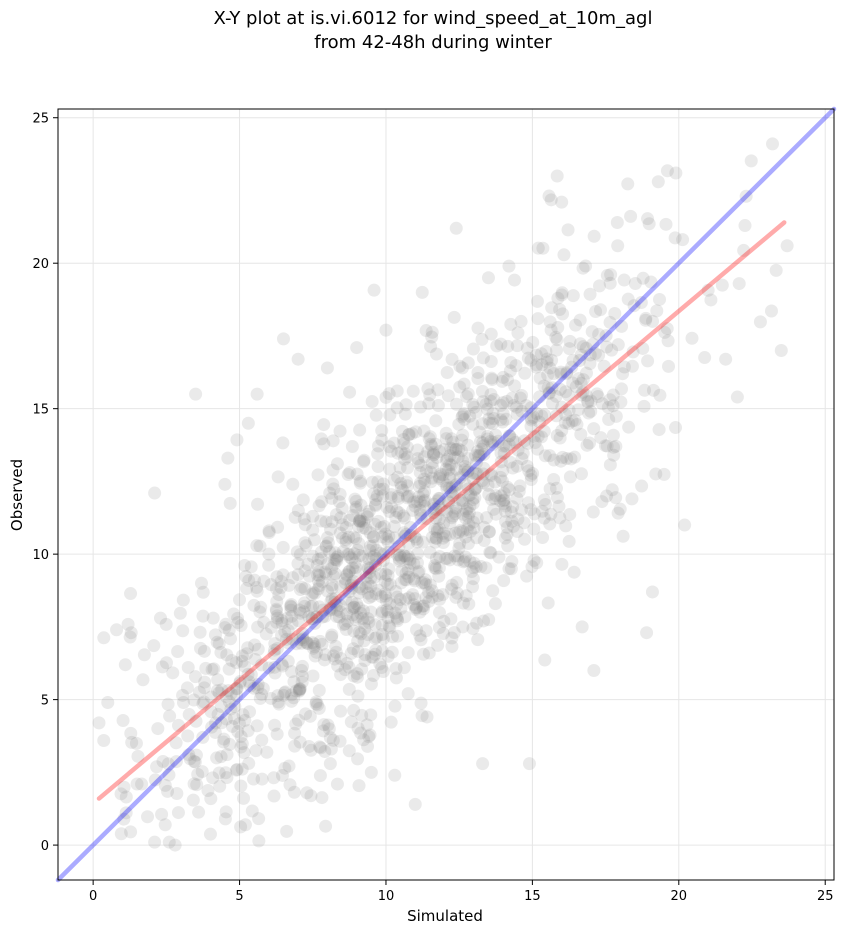  What do you see at coordinates (825, 896) in the screenshot?
I see `x-tick-label: 25` at bounding box center [825, 896].